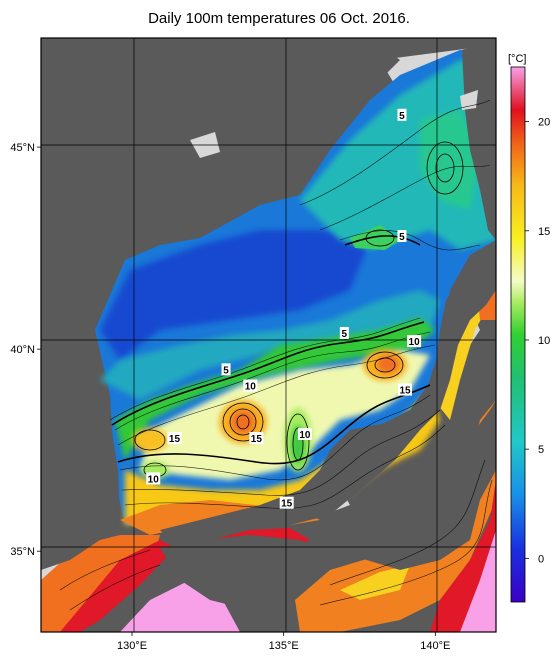 The width and height of the screenshot is (558, 657). Describe the element at coordinates (435, 646) in the screenshot. I see `x-tick-label: 140°E` at that location.